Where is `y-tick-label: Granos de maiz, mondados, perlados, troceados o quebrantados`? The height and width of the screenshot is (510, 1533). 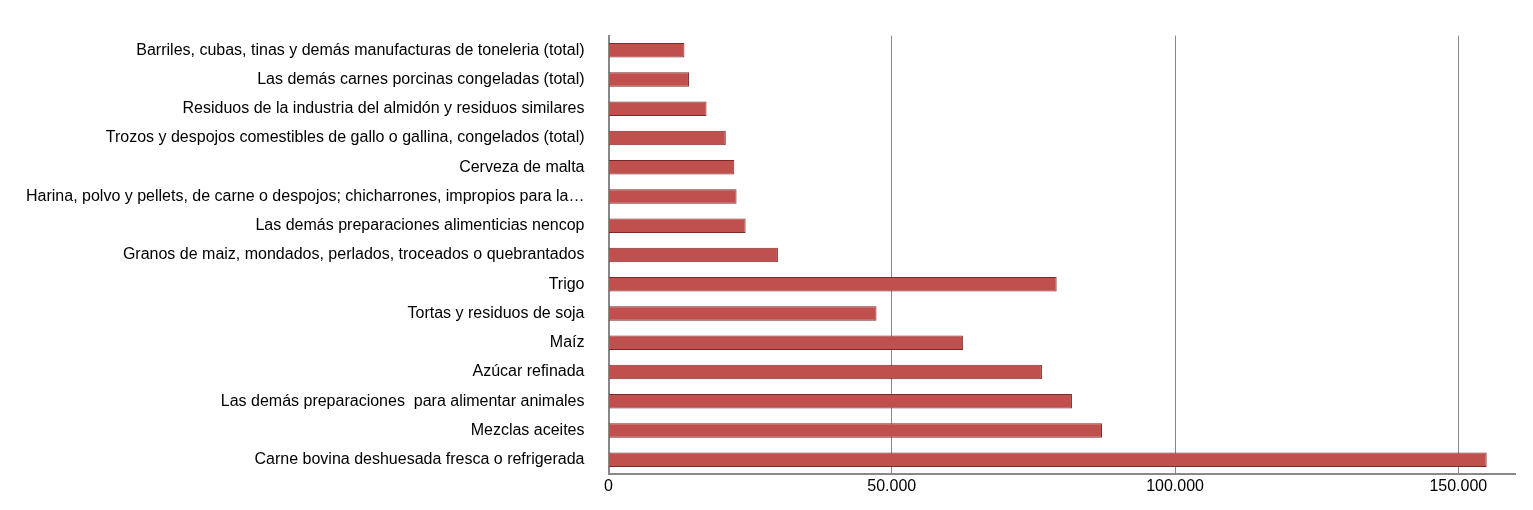
y-tick-label: Granos de maiz, mondados, perlados, troceados o quebrantados is located at coordinates (353, 254).